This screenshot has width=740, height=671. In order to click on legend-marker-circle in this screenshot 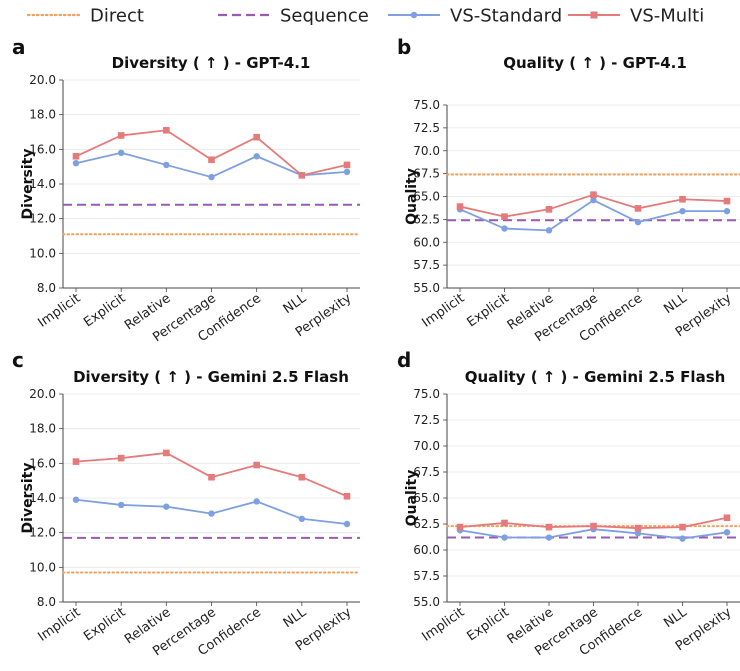, I will do `click(414, 15)`.